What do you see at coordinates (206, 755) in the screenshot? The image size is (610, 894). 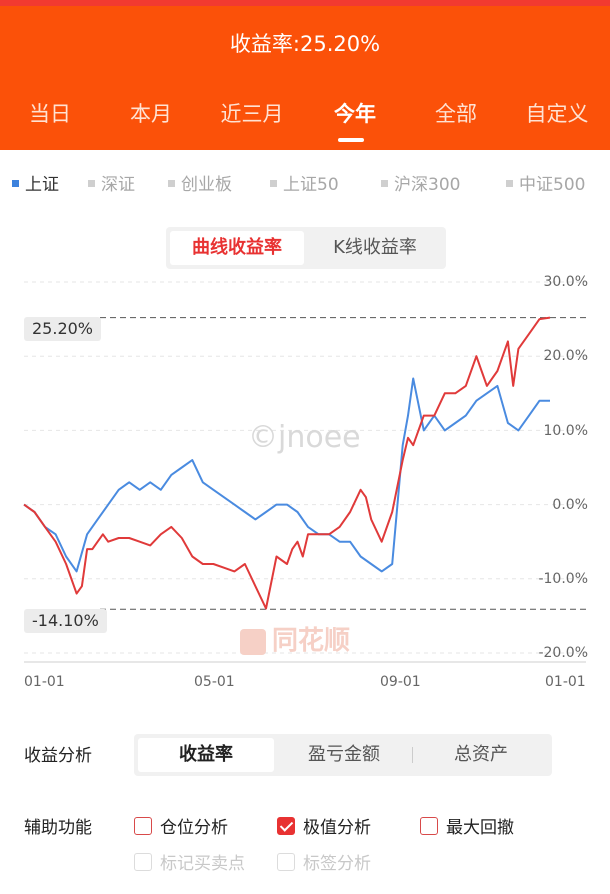 I see `analysis-return-rate: 收益率` at bounding box center [206, 755].